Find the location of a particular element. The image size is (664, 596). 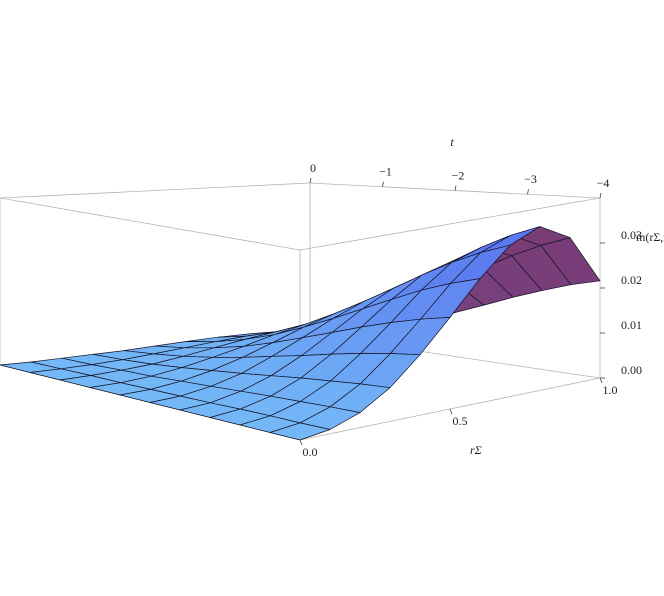

y-tick-label: −1 is located at coordinates (385, 172).